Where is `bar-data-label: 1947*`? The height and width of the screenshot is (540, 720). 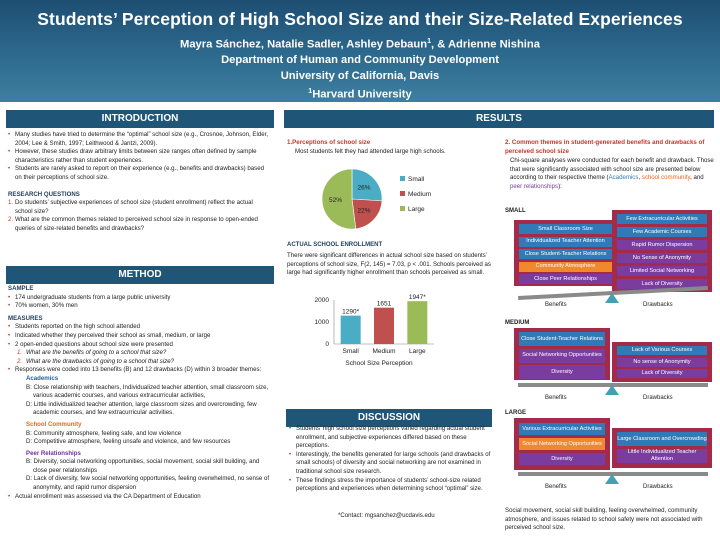
bar-data-label: 1947* is located at coordinates (417, 297).